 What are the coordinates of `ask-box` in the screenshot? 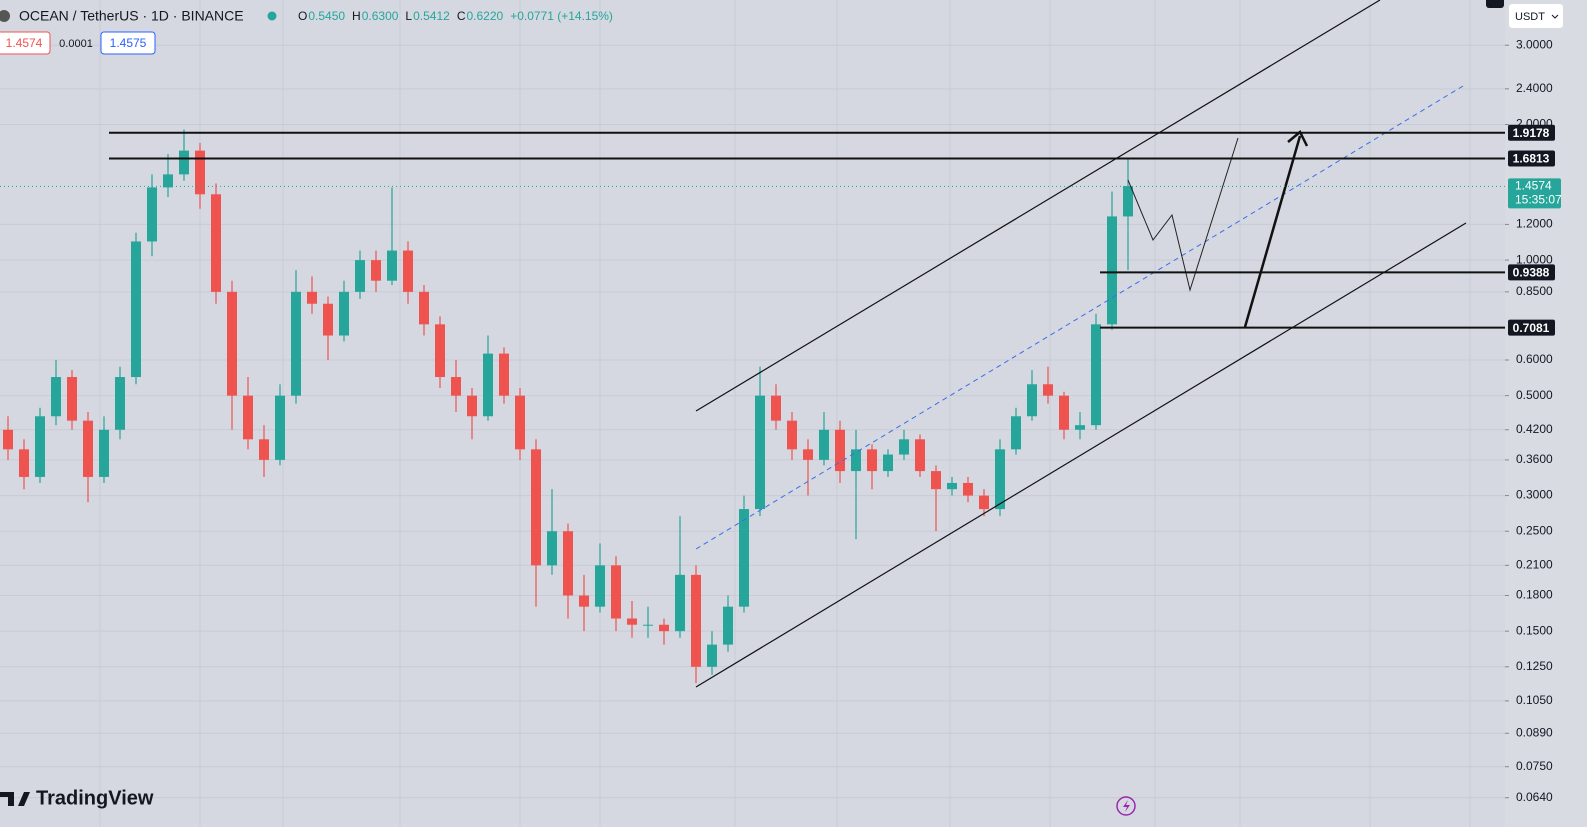 It's located at (128, 43).